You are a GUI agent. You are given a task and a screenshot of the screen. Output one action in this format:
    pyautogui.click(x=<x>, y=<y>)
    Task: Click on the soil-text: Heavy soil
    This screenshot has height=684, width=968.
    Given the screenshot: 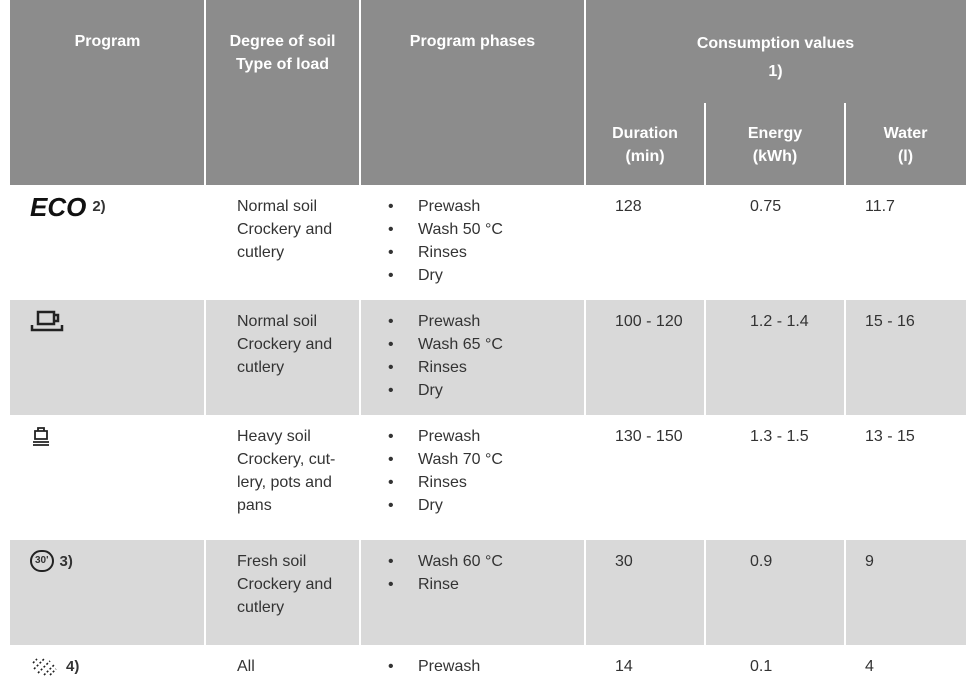 What is the action you would take?
    pyautogui.click(x=274, y=436)
    